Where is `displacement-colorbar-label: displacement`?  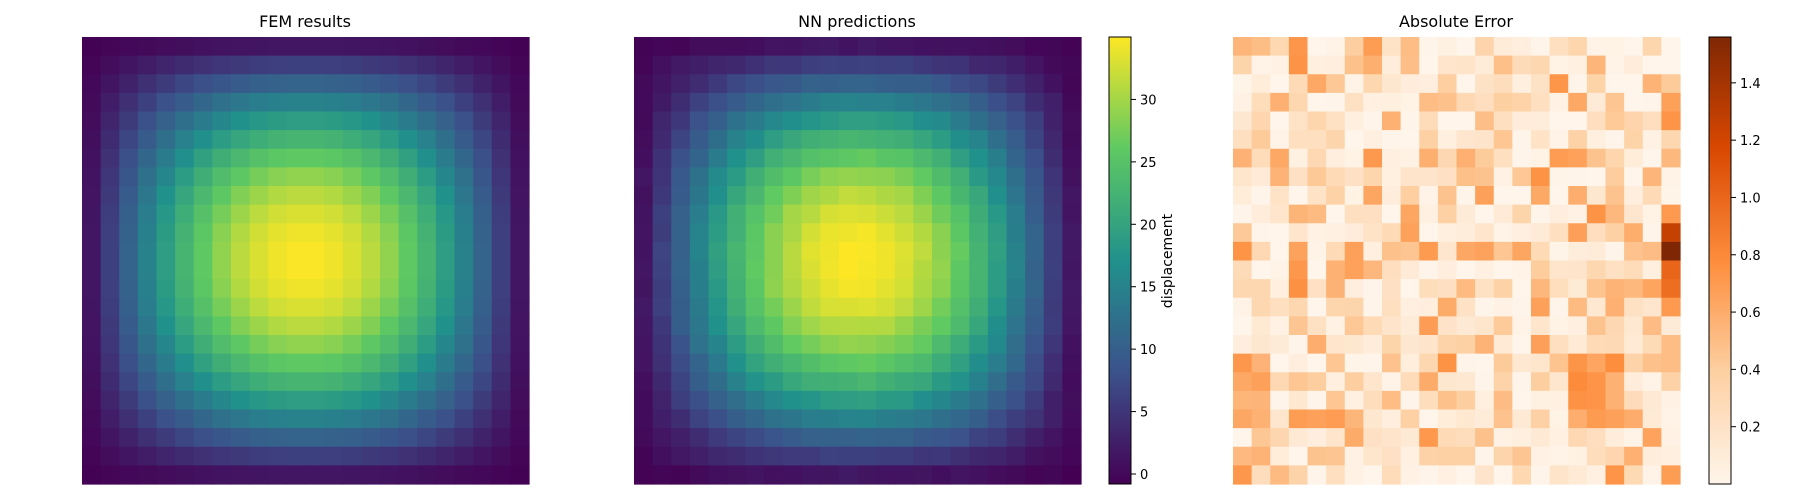
displacement-colorbar-label: displacement is located at coordinates (1168, 260).